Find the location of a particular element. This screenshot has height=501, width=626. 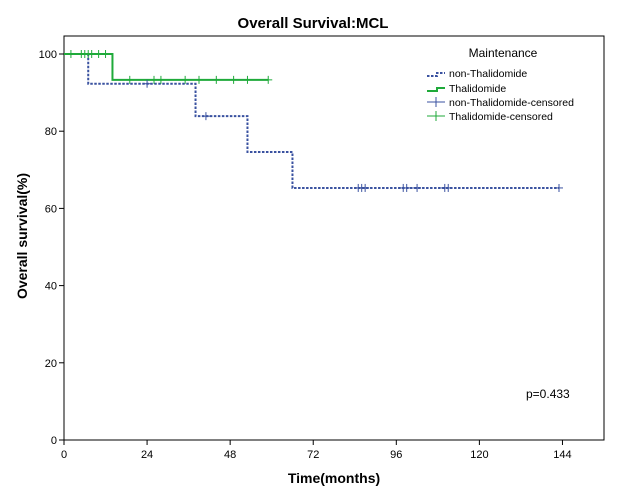

x-tick-label: 24 is located at coordinates (147, 455).